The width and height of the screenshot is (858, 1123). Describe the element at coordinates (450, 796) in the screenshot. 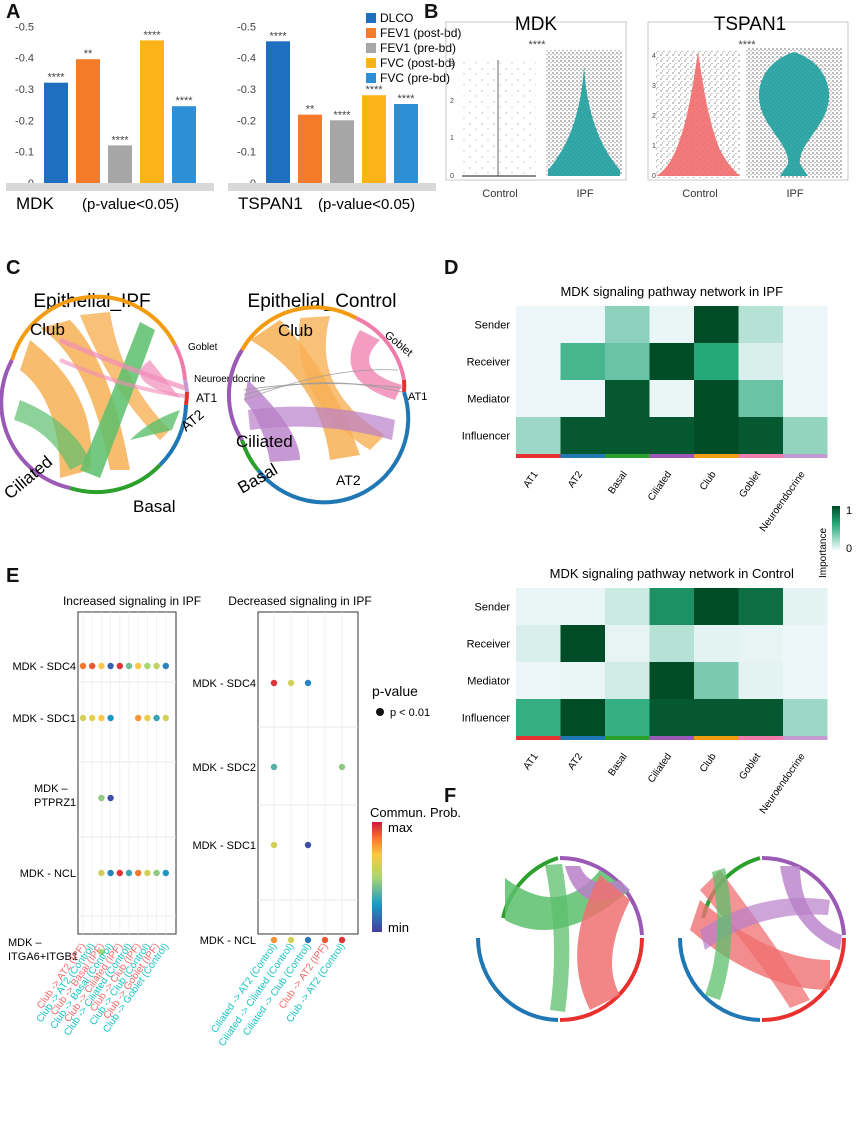

I see `panel-label-f: F` at that location.